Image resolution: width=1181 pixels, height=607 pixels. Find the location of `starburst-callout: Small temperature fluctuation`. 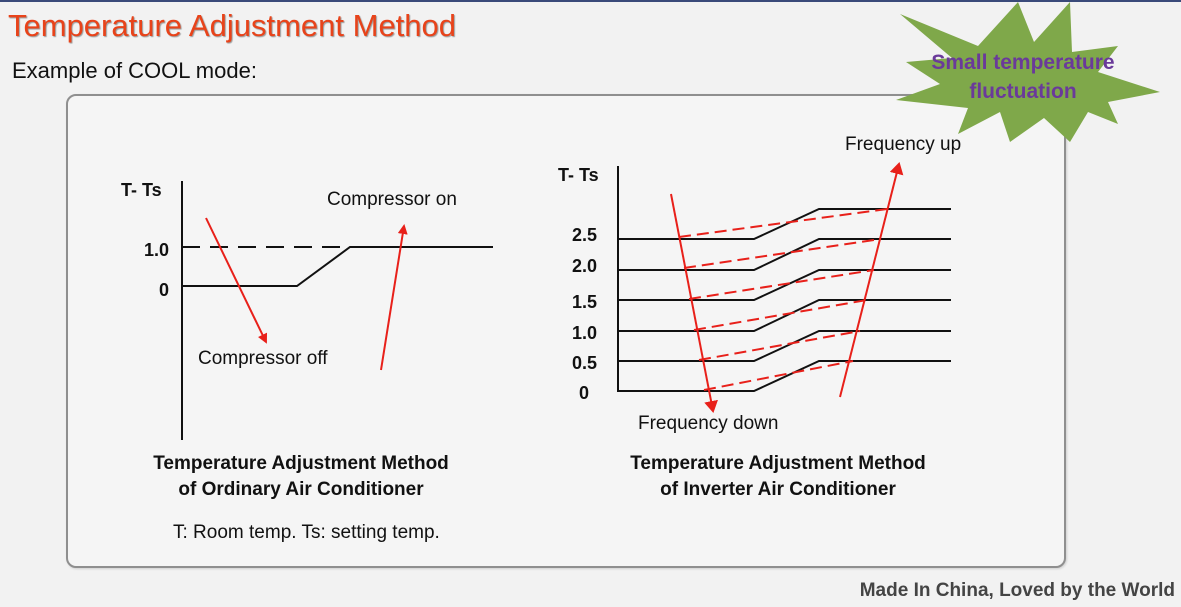

starburst-callout: Small temperature fluctuation is located at coordinates (1028, 72).